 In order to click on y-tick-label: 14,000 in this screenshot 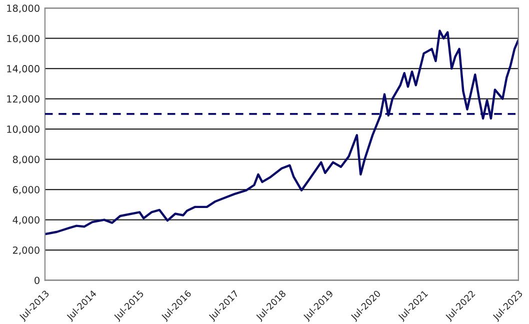, I will do `click(23, 69)`.